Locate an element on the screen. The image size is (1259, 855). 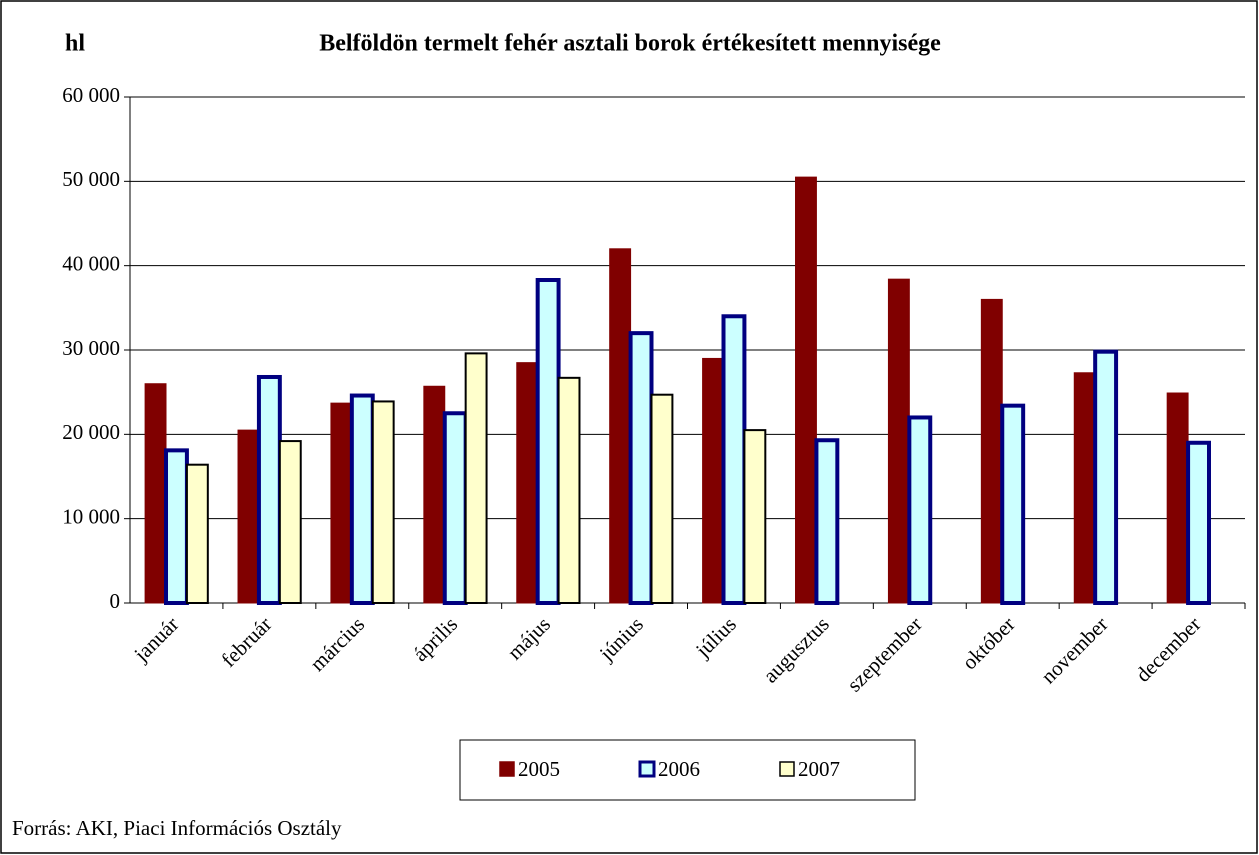
legend-label: 2007 is located at coordinates (819, 769).